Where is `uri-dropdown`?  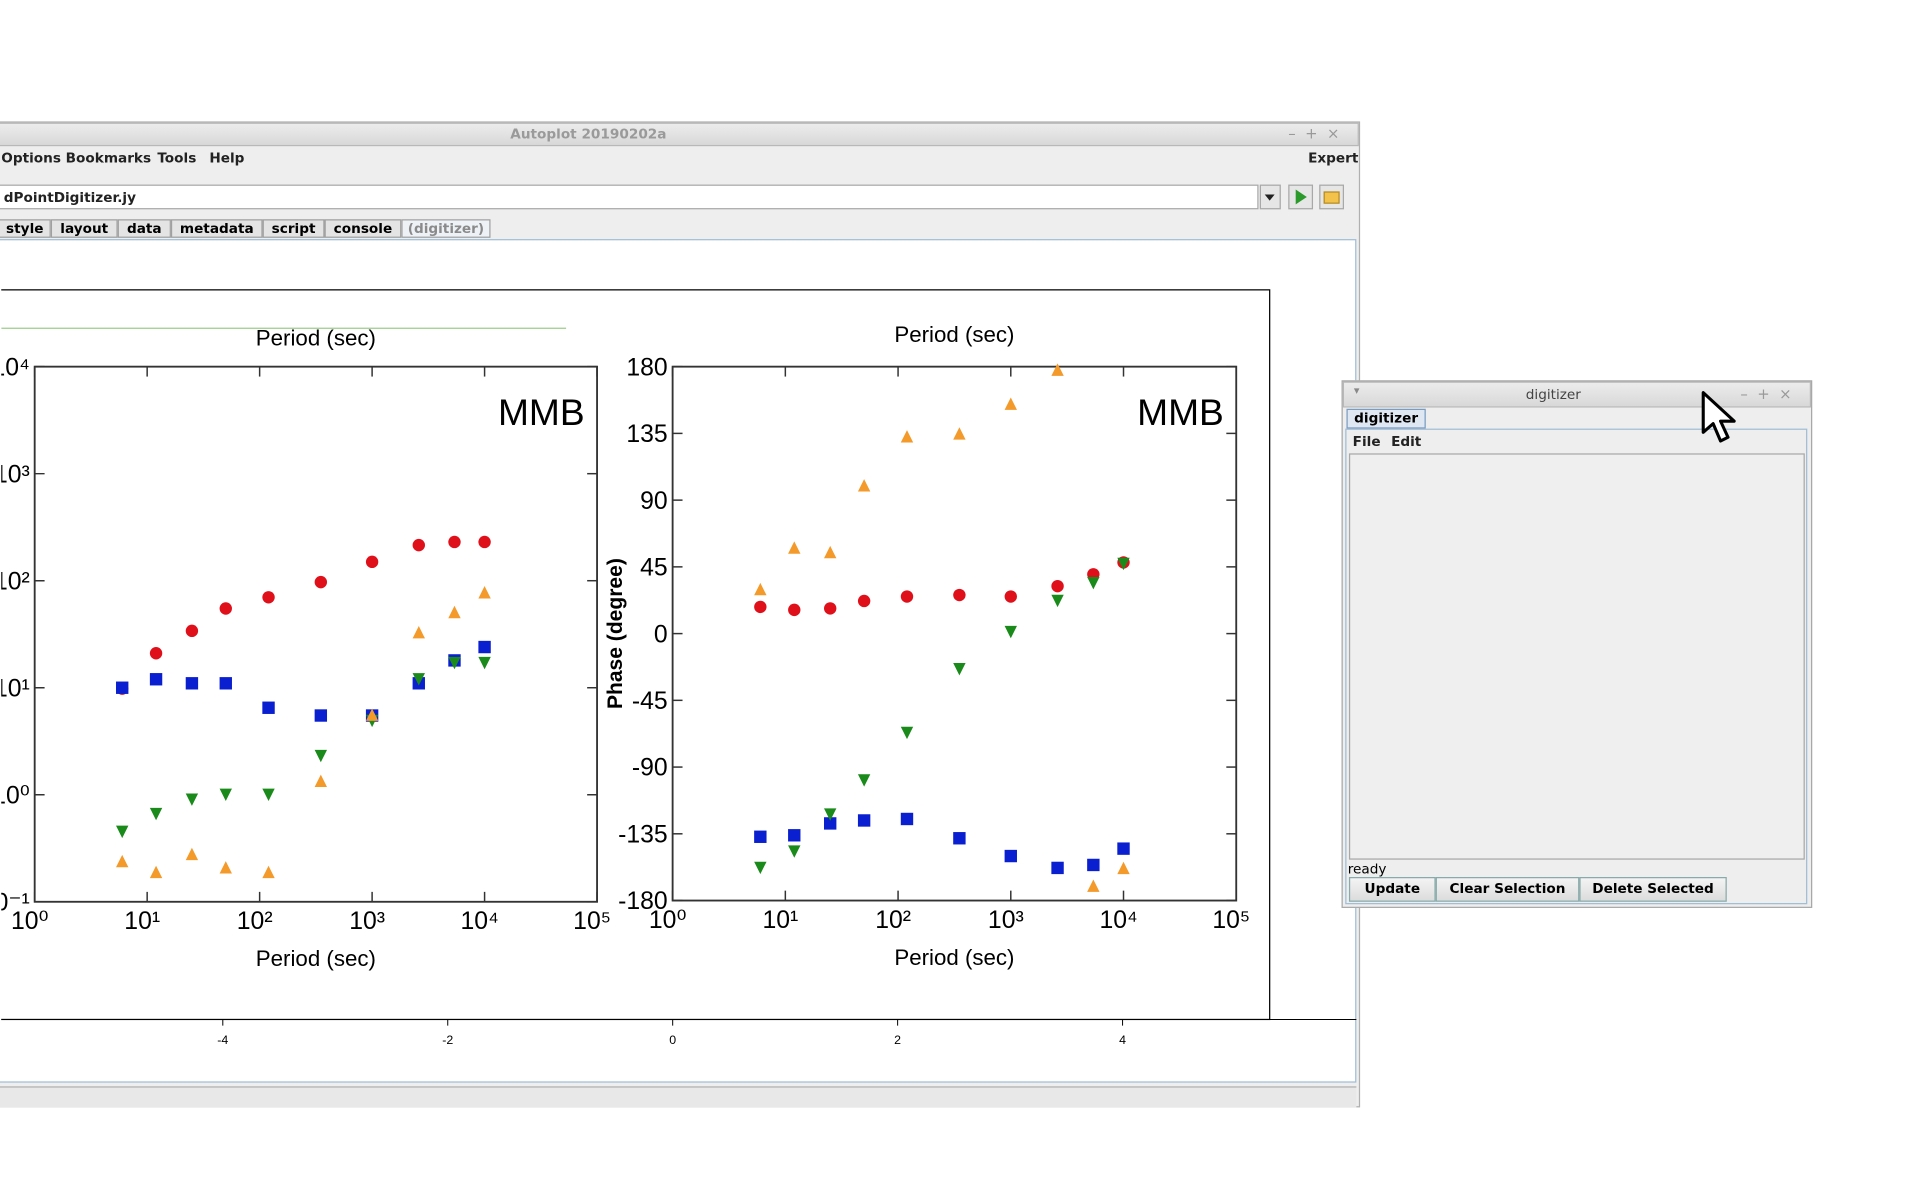 uri-dropdown is located at coordinates (1270, 197).